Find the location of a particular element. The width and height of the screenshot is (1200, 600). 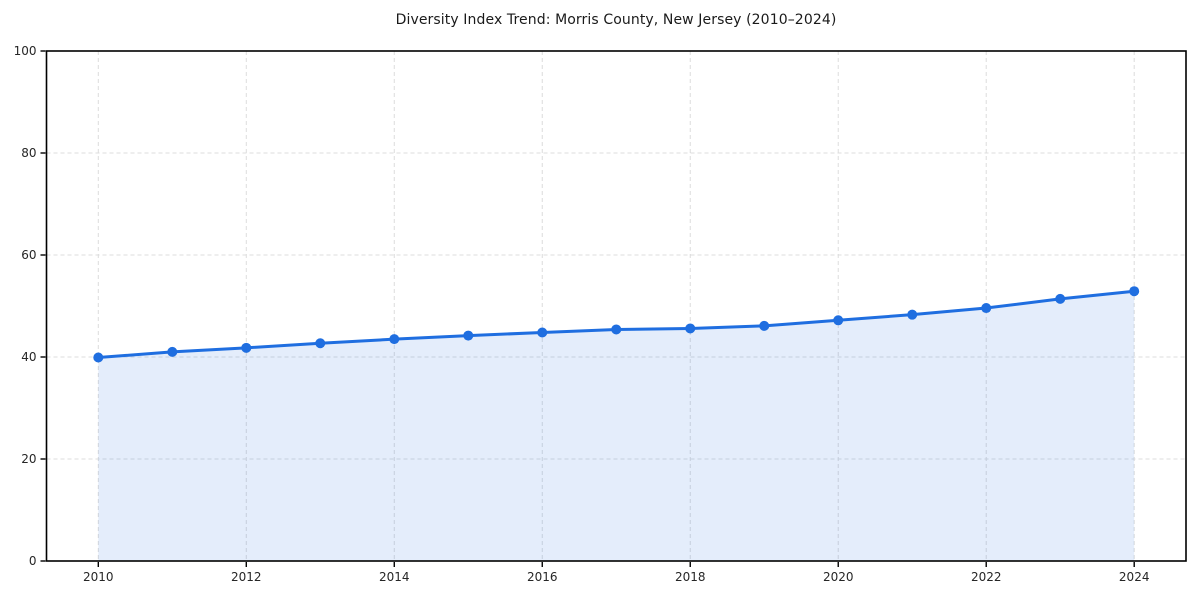

y-tick-label: 40 is located at coordinates (28, 357).